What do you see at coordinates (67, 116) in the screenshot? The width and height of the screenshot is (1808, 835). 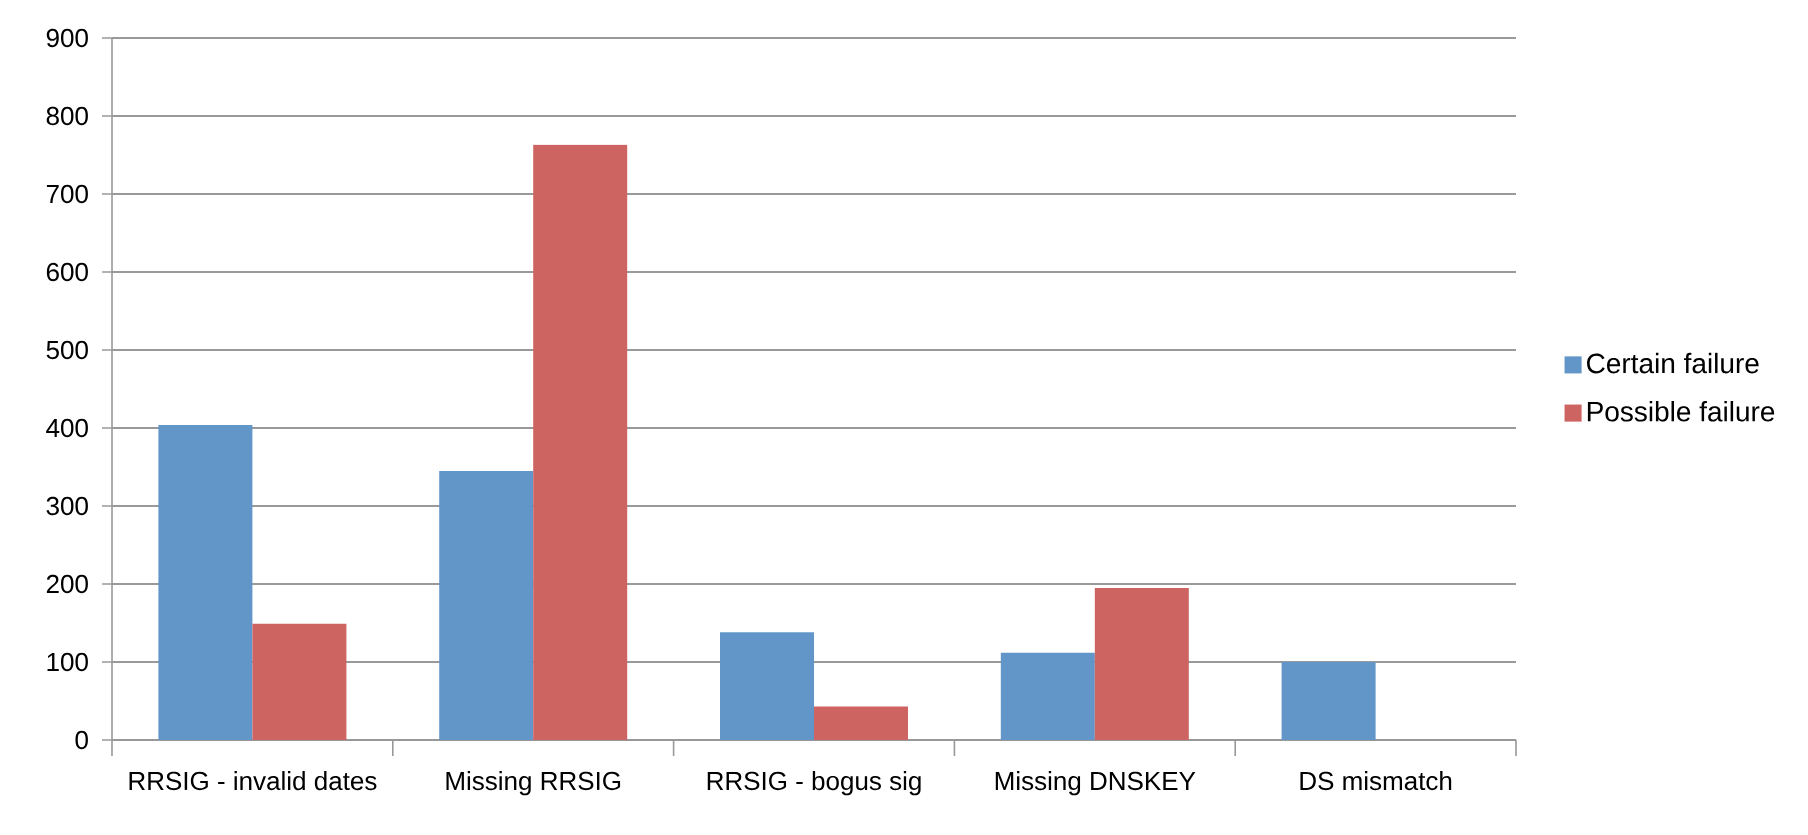 I see `y-tick-label: 800` at bounding box center [67, 116].